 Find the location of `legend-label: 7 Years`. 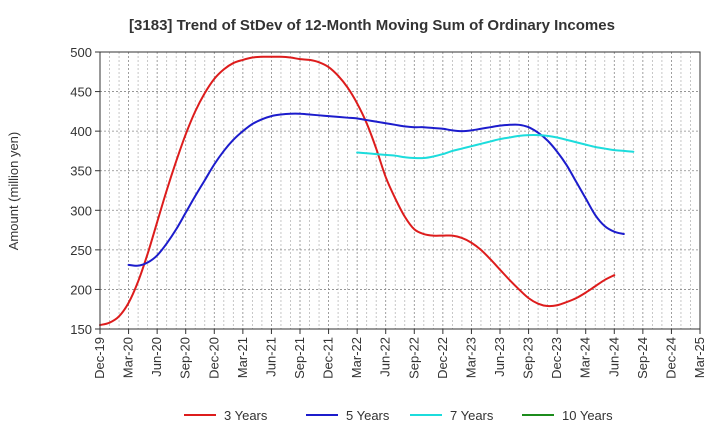

legend-label: 7 Years is located at coordinates (472, 415).